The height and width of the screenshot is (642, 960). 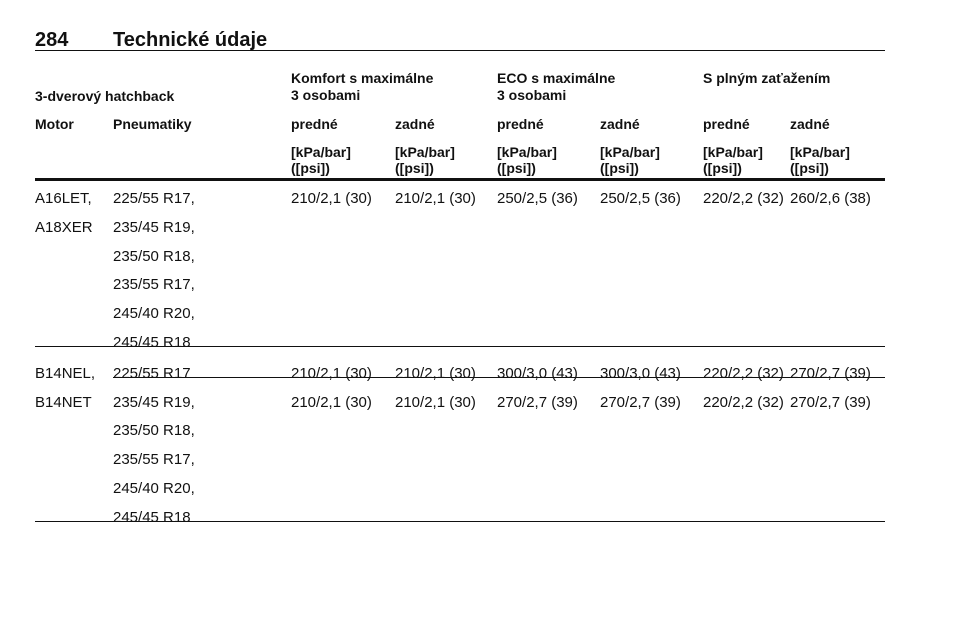 I want to click on tire: 225/55 R17, so click(x=152, y=373).